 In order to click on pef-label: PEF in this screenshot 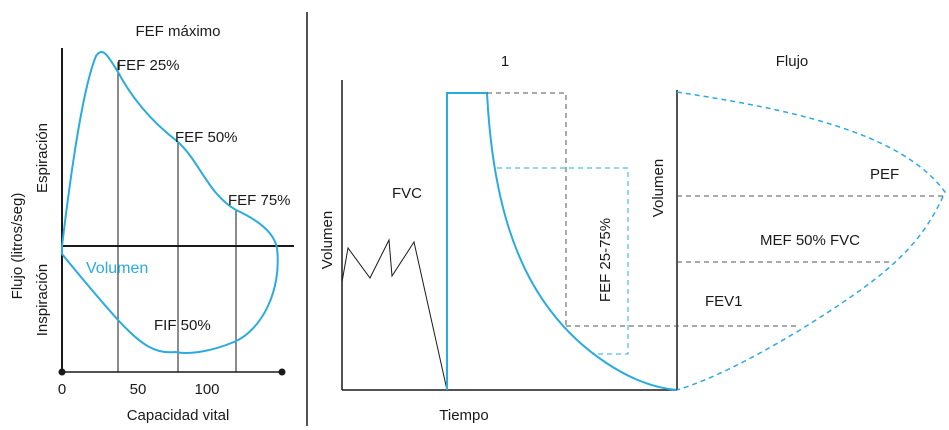, I will do `click(884, 174)`.